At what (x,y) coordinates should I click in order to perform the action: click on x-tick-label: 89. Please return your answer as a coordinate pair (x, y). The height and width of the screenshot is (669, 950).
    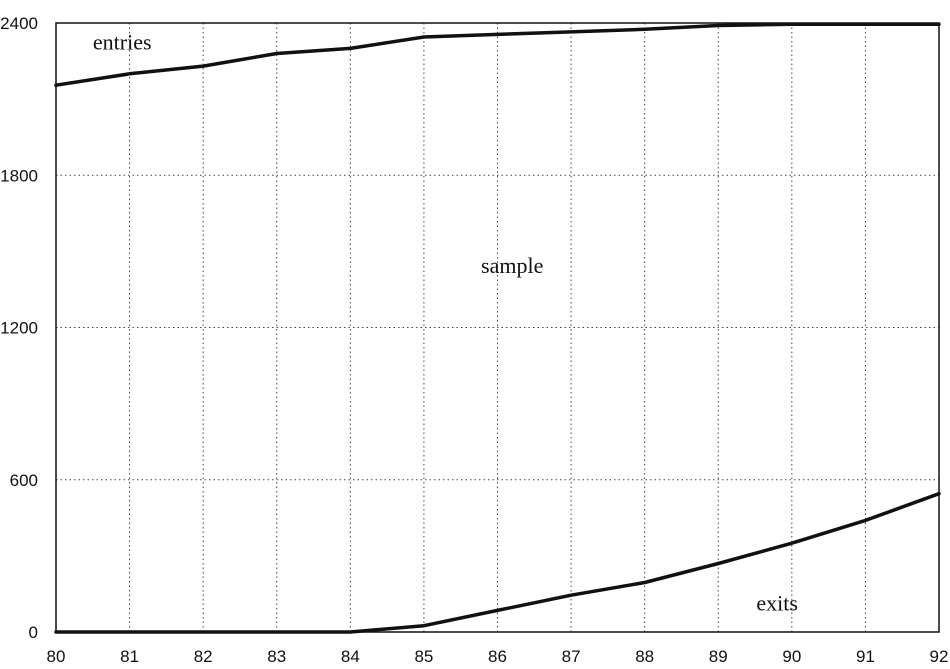
    Looking at the image, I should click on (718, 656).